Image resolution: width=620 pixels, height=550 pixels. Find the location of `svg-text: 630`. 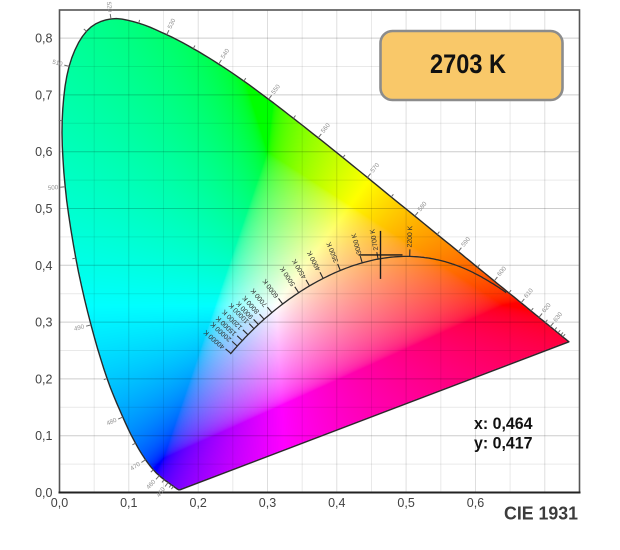

svg-text: 630 is located at coordinates (558, 317).